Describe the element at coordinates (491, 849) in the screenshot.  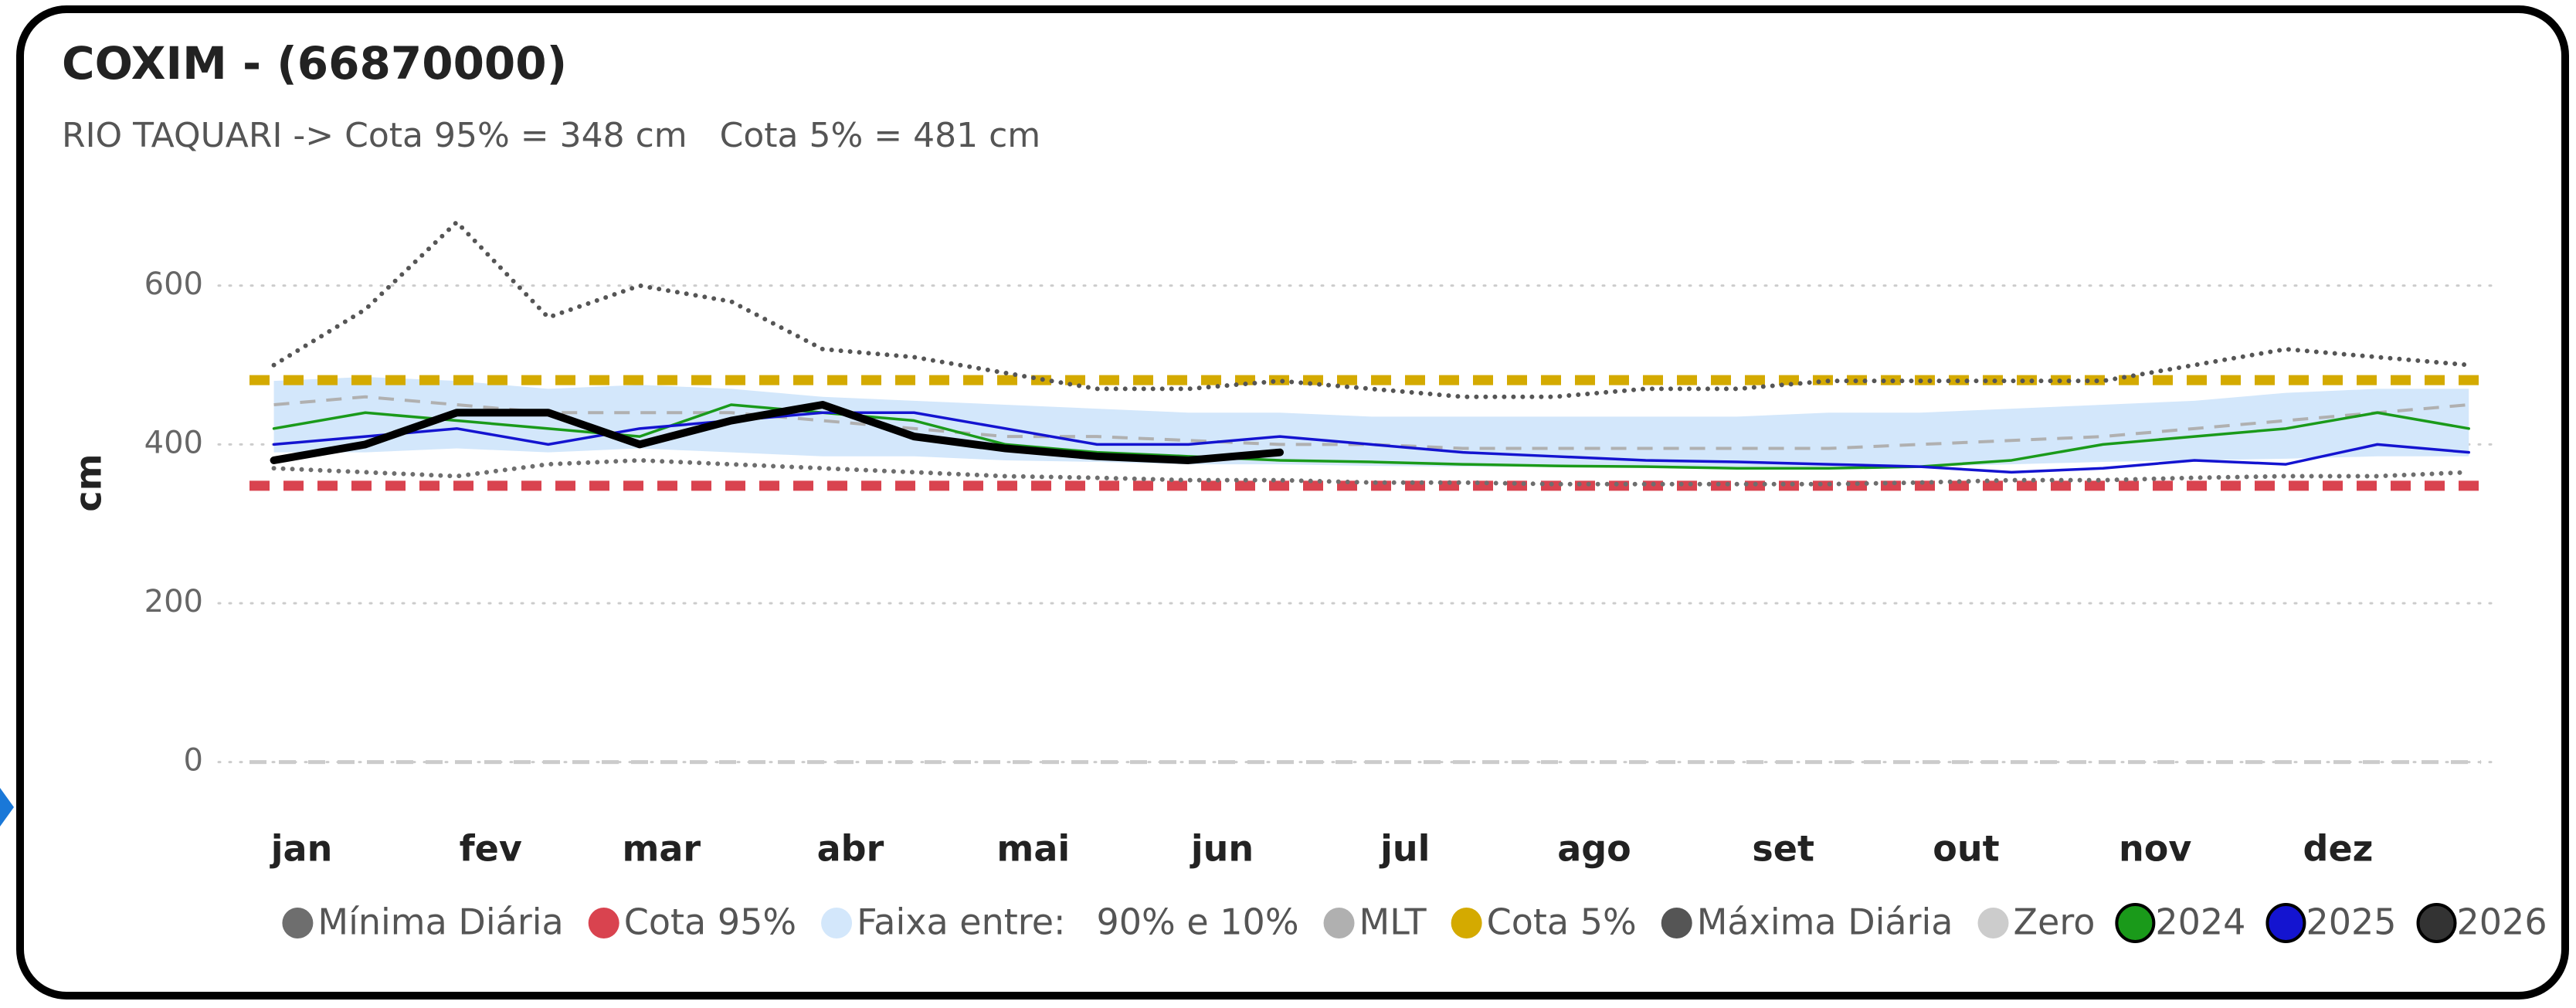
I see `x-tick-label: fev` at that location.